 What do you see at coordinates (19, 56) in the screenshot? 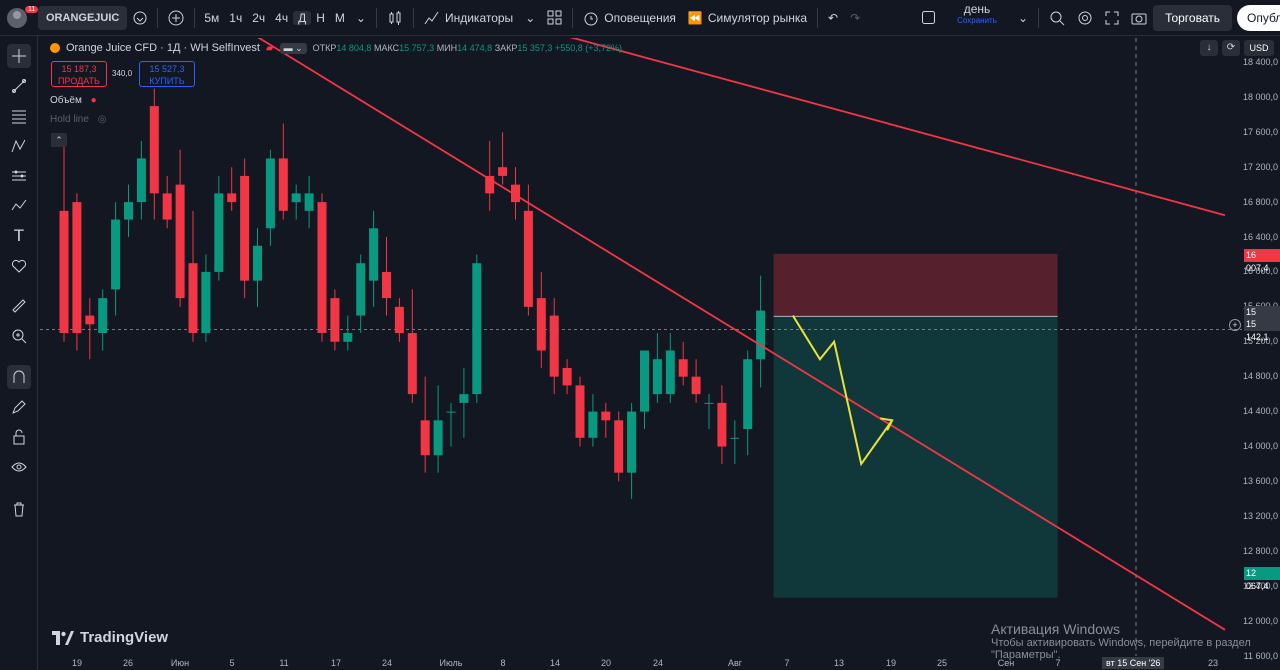
I see `crosshair-icon` at bounding box center [19, 56].